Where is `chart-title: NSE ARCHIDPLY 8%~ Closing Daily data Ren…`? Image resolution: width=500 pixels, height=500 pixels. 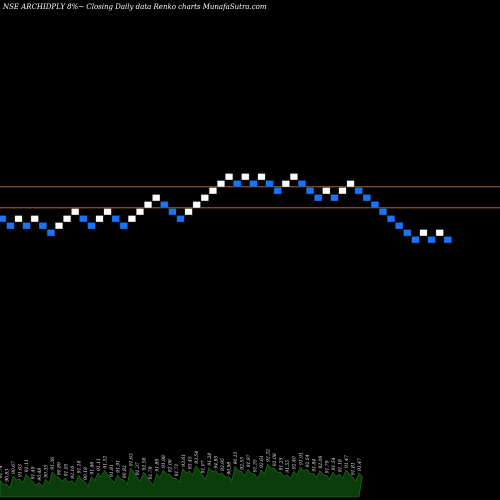
chart-title: NSE ARCHIDPLY 8%~ Closing Daily data Ren… is located at coordinates (134, 7).